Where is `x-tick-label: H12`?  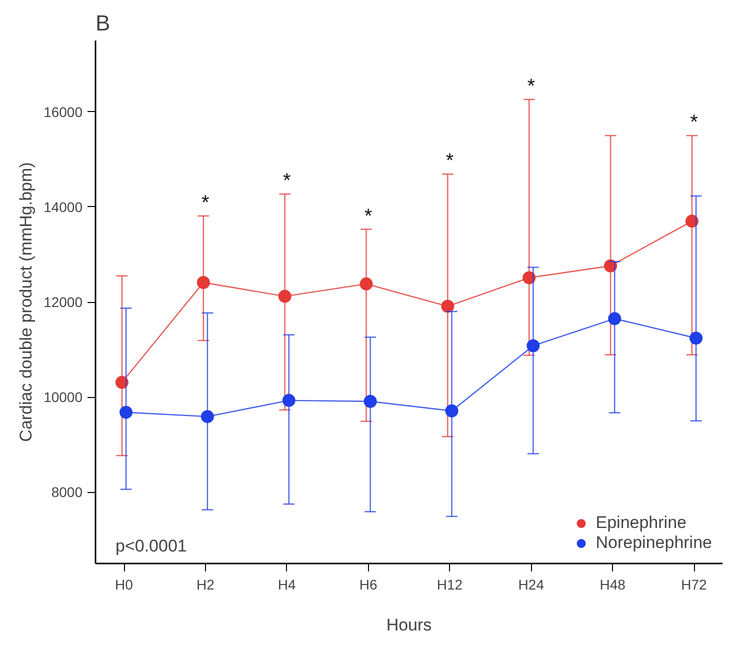 x-tick-label: H12 is located at coordinates (449, 584).